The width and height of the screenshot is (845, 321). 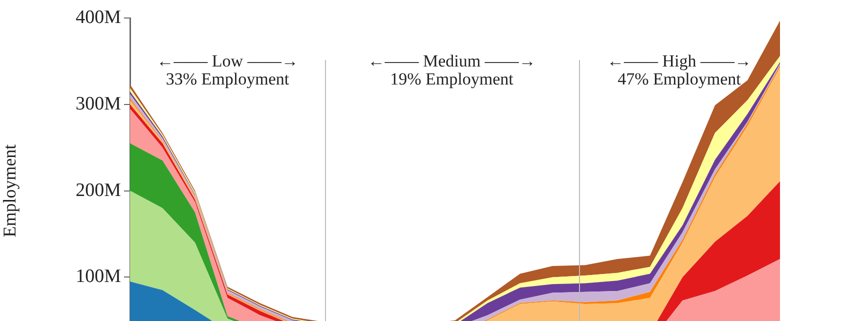 What do you see at coordinates (99, 103) in the screenshot?
I see `y-tick-label: 300M` at bounding box center [99, 103].